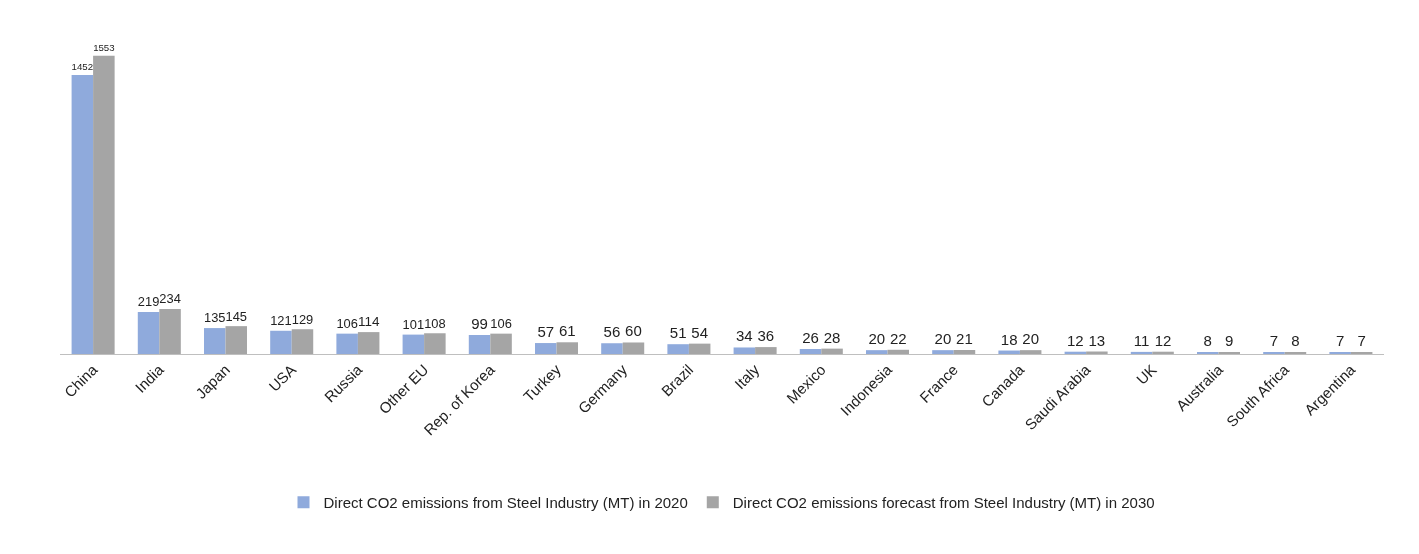  Describe the element at coordinates (282, 377) in the screenshot. I see `x-tick-label: USA` at that location.